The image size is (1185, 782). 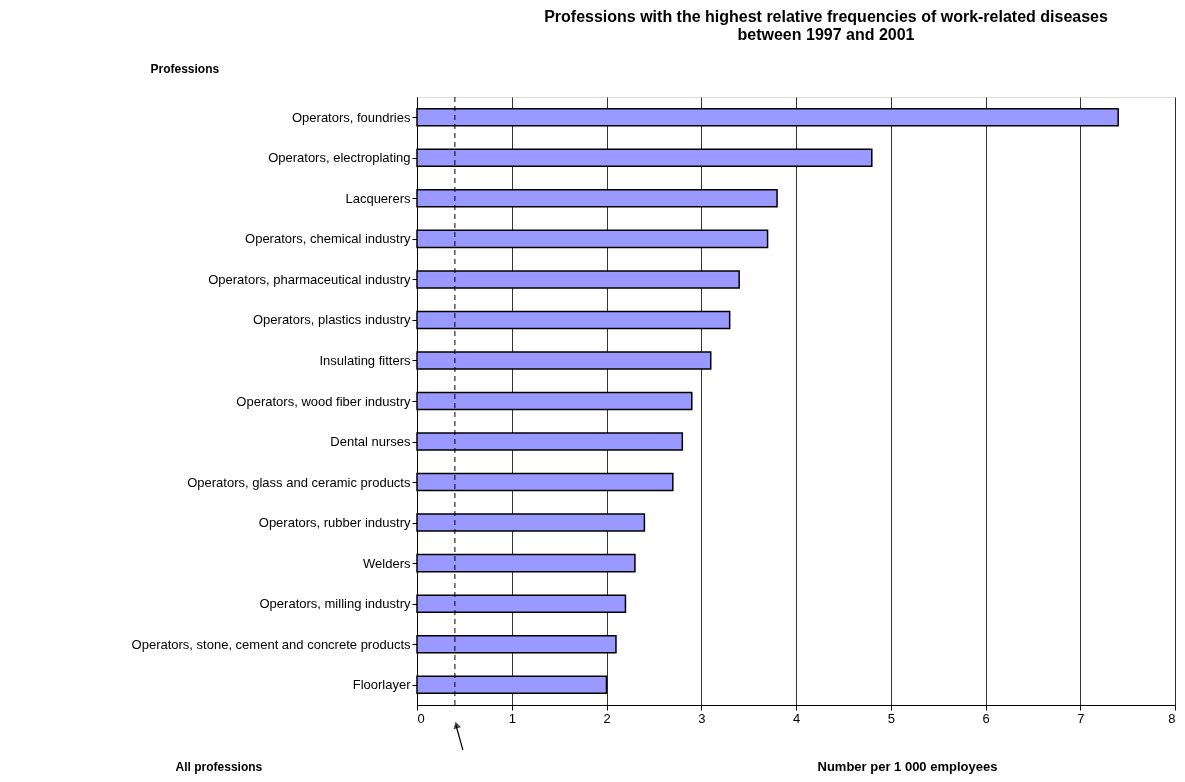 I want to click on y-tick-label: Insulating fitters, so click(x=365, y=360).